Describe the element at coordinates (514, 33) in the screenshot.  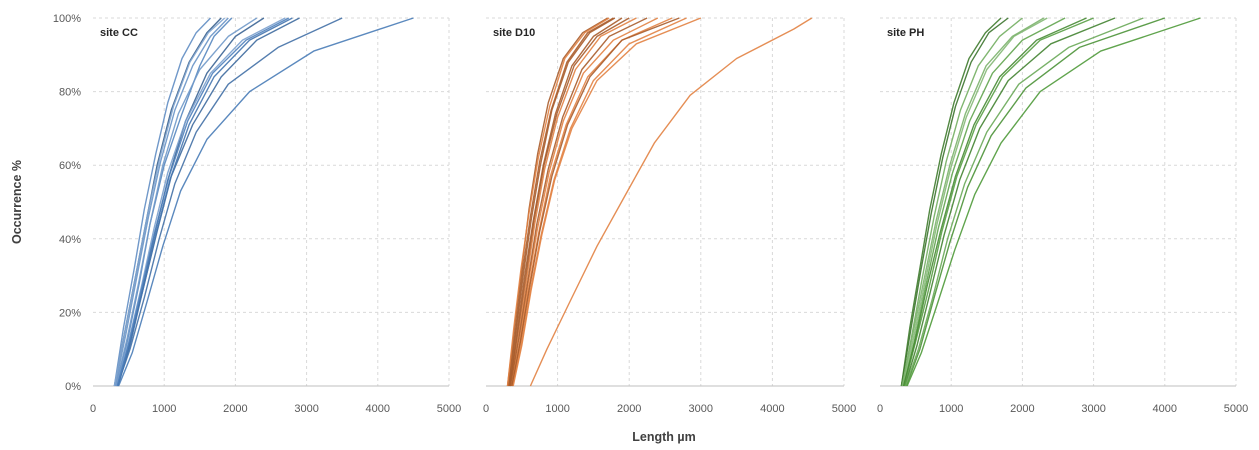
I see `panel-title: site D10` at that location.